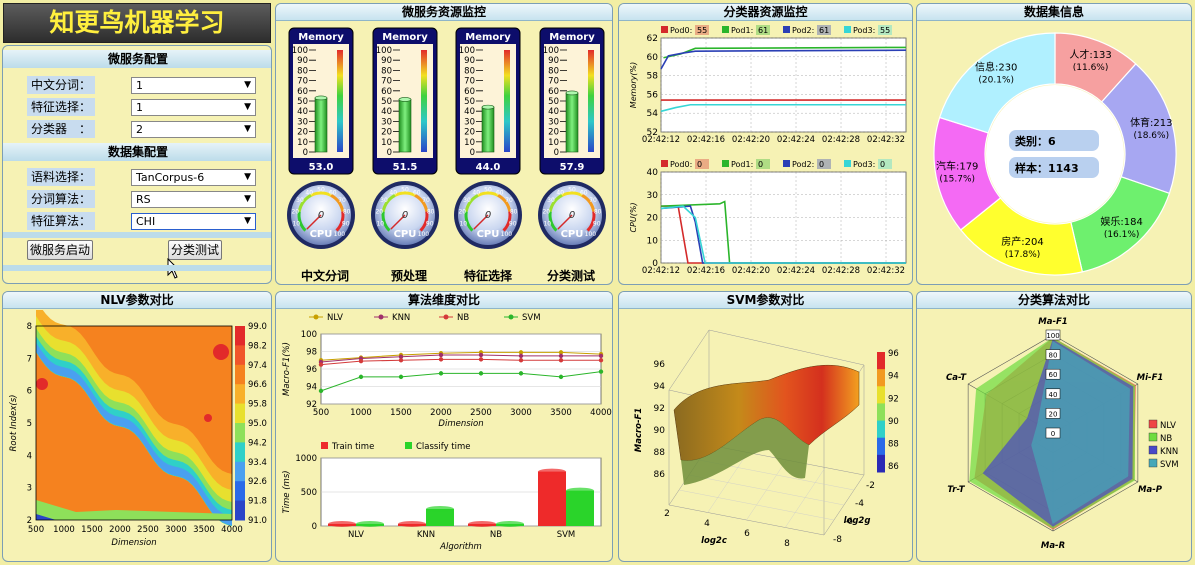 Image resolution: width=1195 pixels, height=565 pixels. I want to click on x-tick-label: 4, so click(707, 524).